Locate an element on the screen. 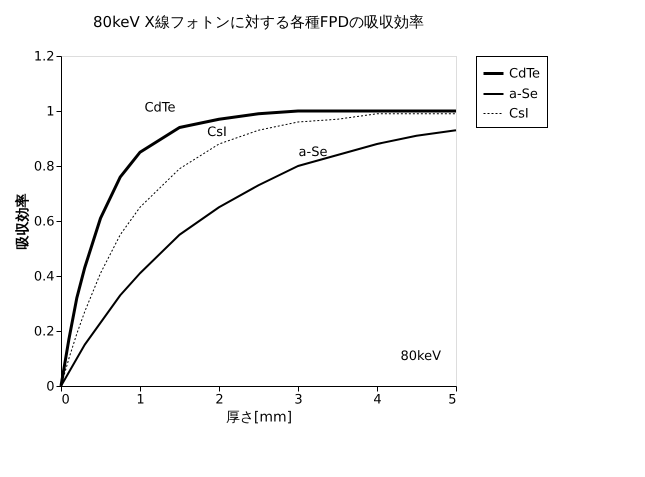 The image size is (645, 477). y-tick-label: 1 is located at coordinates (50, 112).